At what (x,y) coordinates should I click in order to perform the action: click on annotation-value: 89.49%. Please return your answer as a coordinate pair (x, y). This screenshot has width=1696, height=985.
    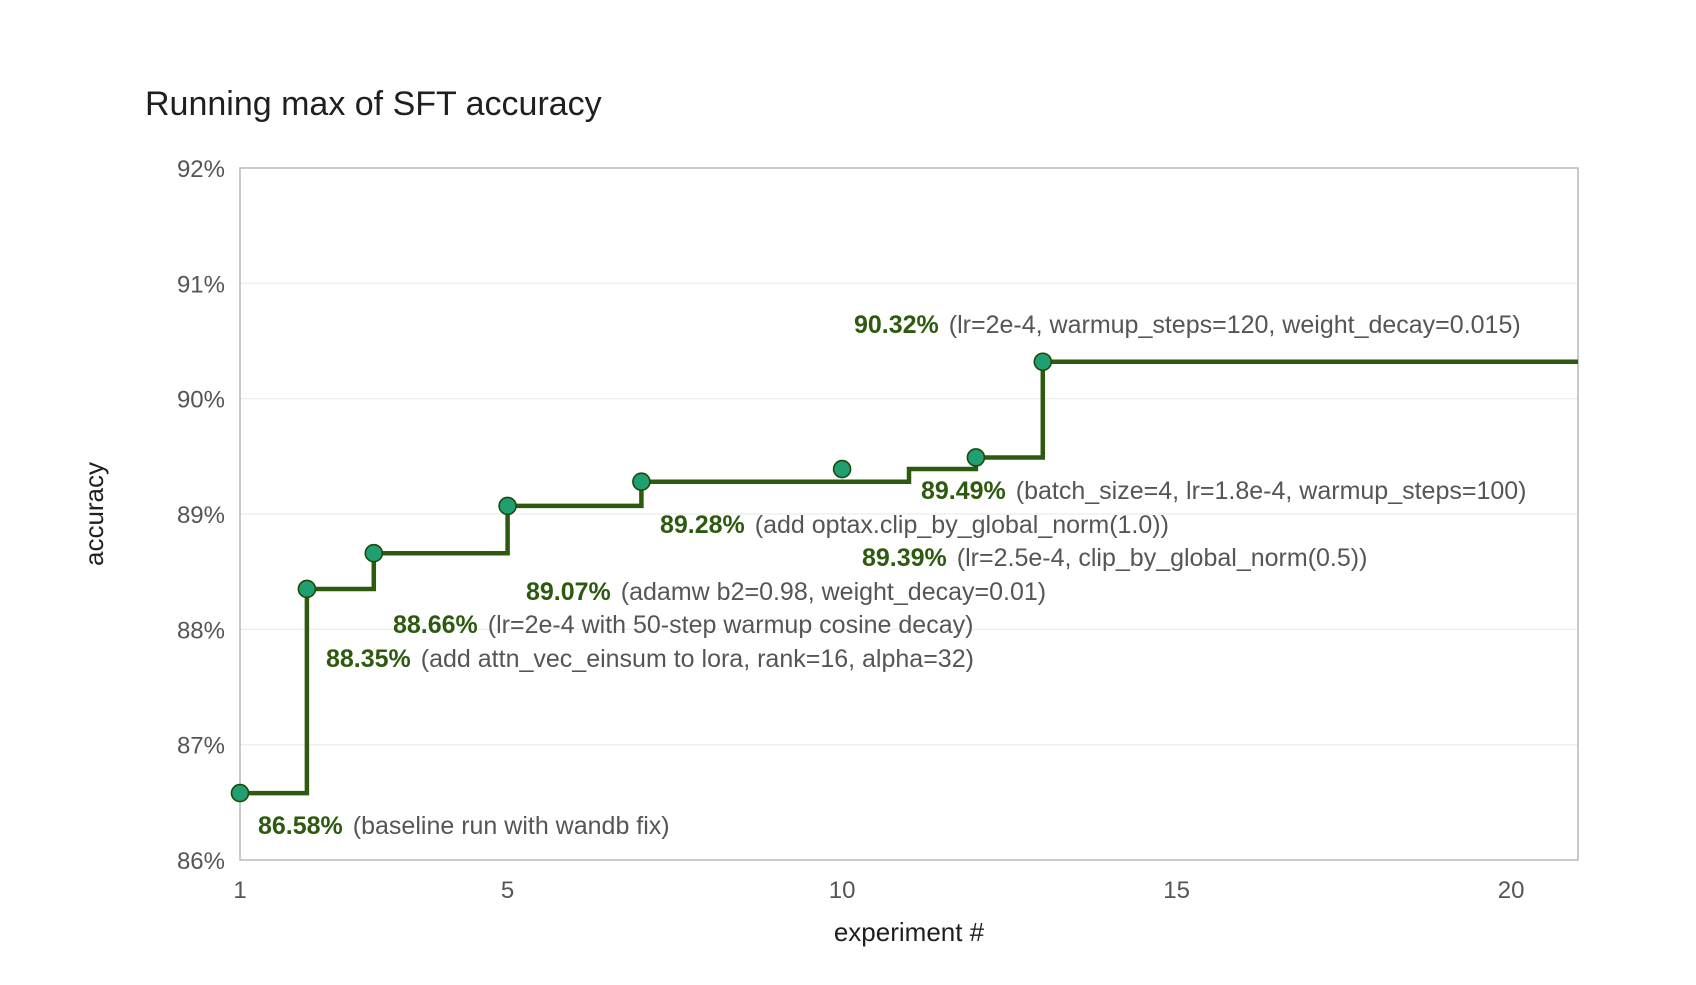
    Looking at the image, I should click on (963, 491).